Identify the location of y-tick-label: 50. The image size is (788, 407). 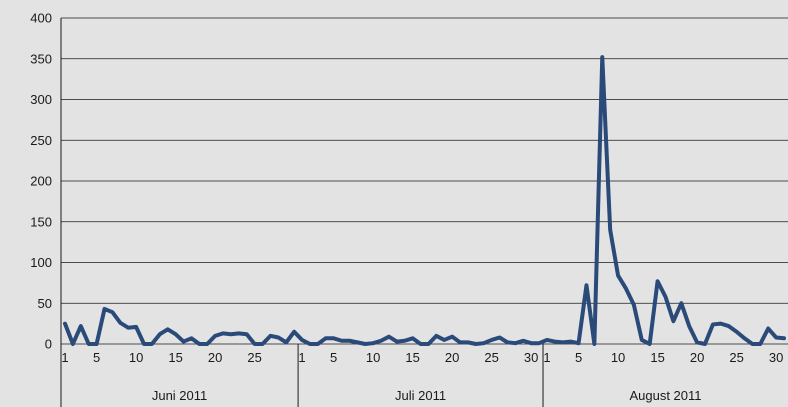
(45, 303).